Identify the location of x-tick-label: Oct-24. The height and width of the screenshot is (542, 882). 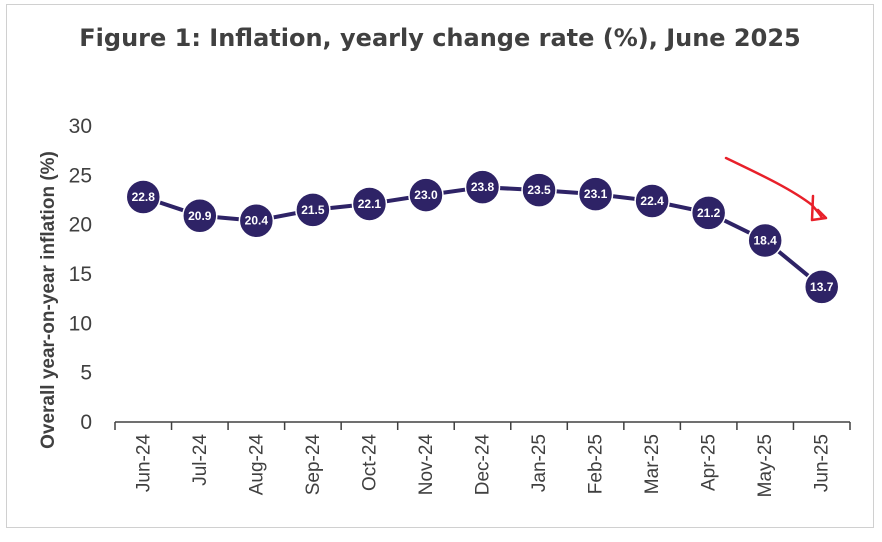
(369, 462).